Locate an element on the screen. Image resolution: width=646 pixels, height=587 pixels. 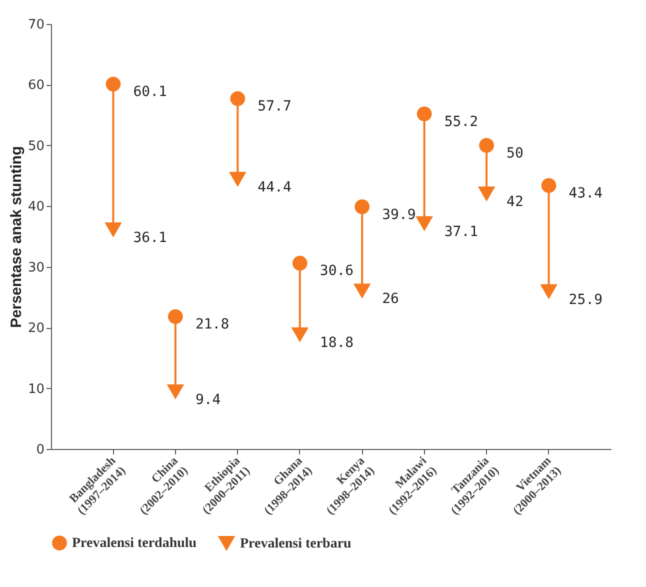
legend-label: Prevalensi terdahulu is located at coordinates (134, 544).